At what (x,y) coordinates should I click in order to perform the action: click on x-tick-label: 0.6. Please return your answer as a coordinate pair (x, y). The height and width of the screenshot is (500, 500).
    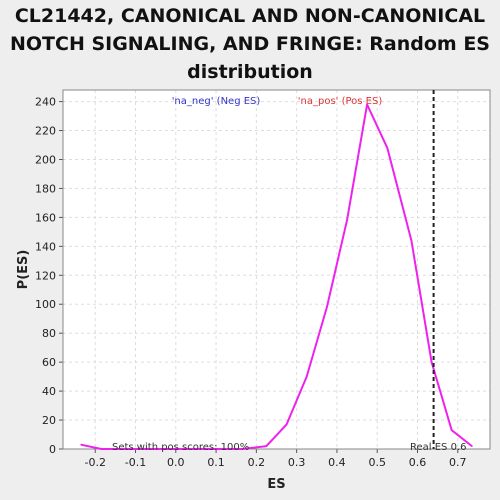
    Looking at the image, I should click on (418, 462).